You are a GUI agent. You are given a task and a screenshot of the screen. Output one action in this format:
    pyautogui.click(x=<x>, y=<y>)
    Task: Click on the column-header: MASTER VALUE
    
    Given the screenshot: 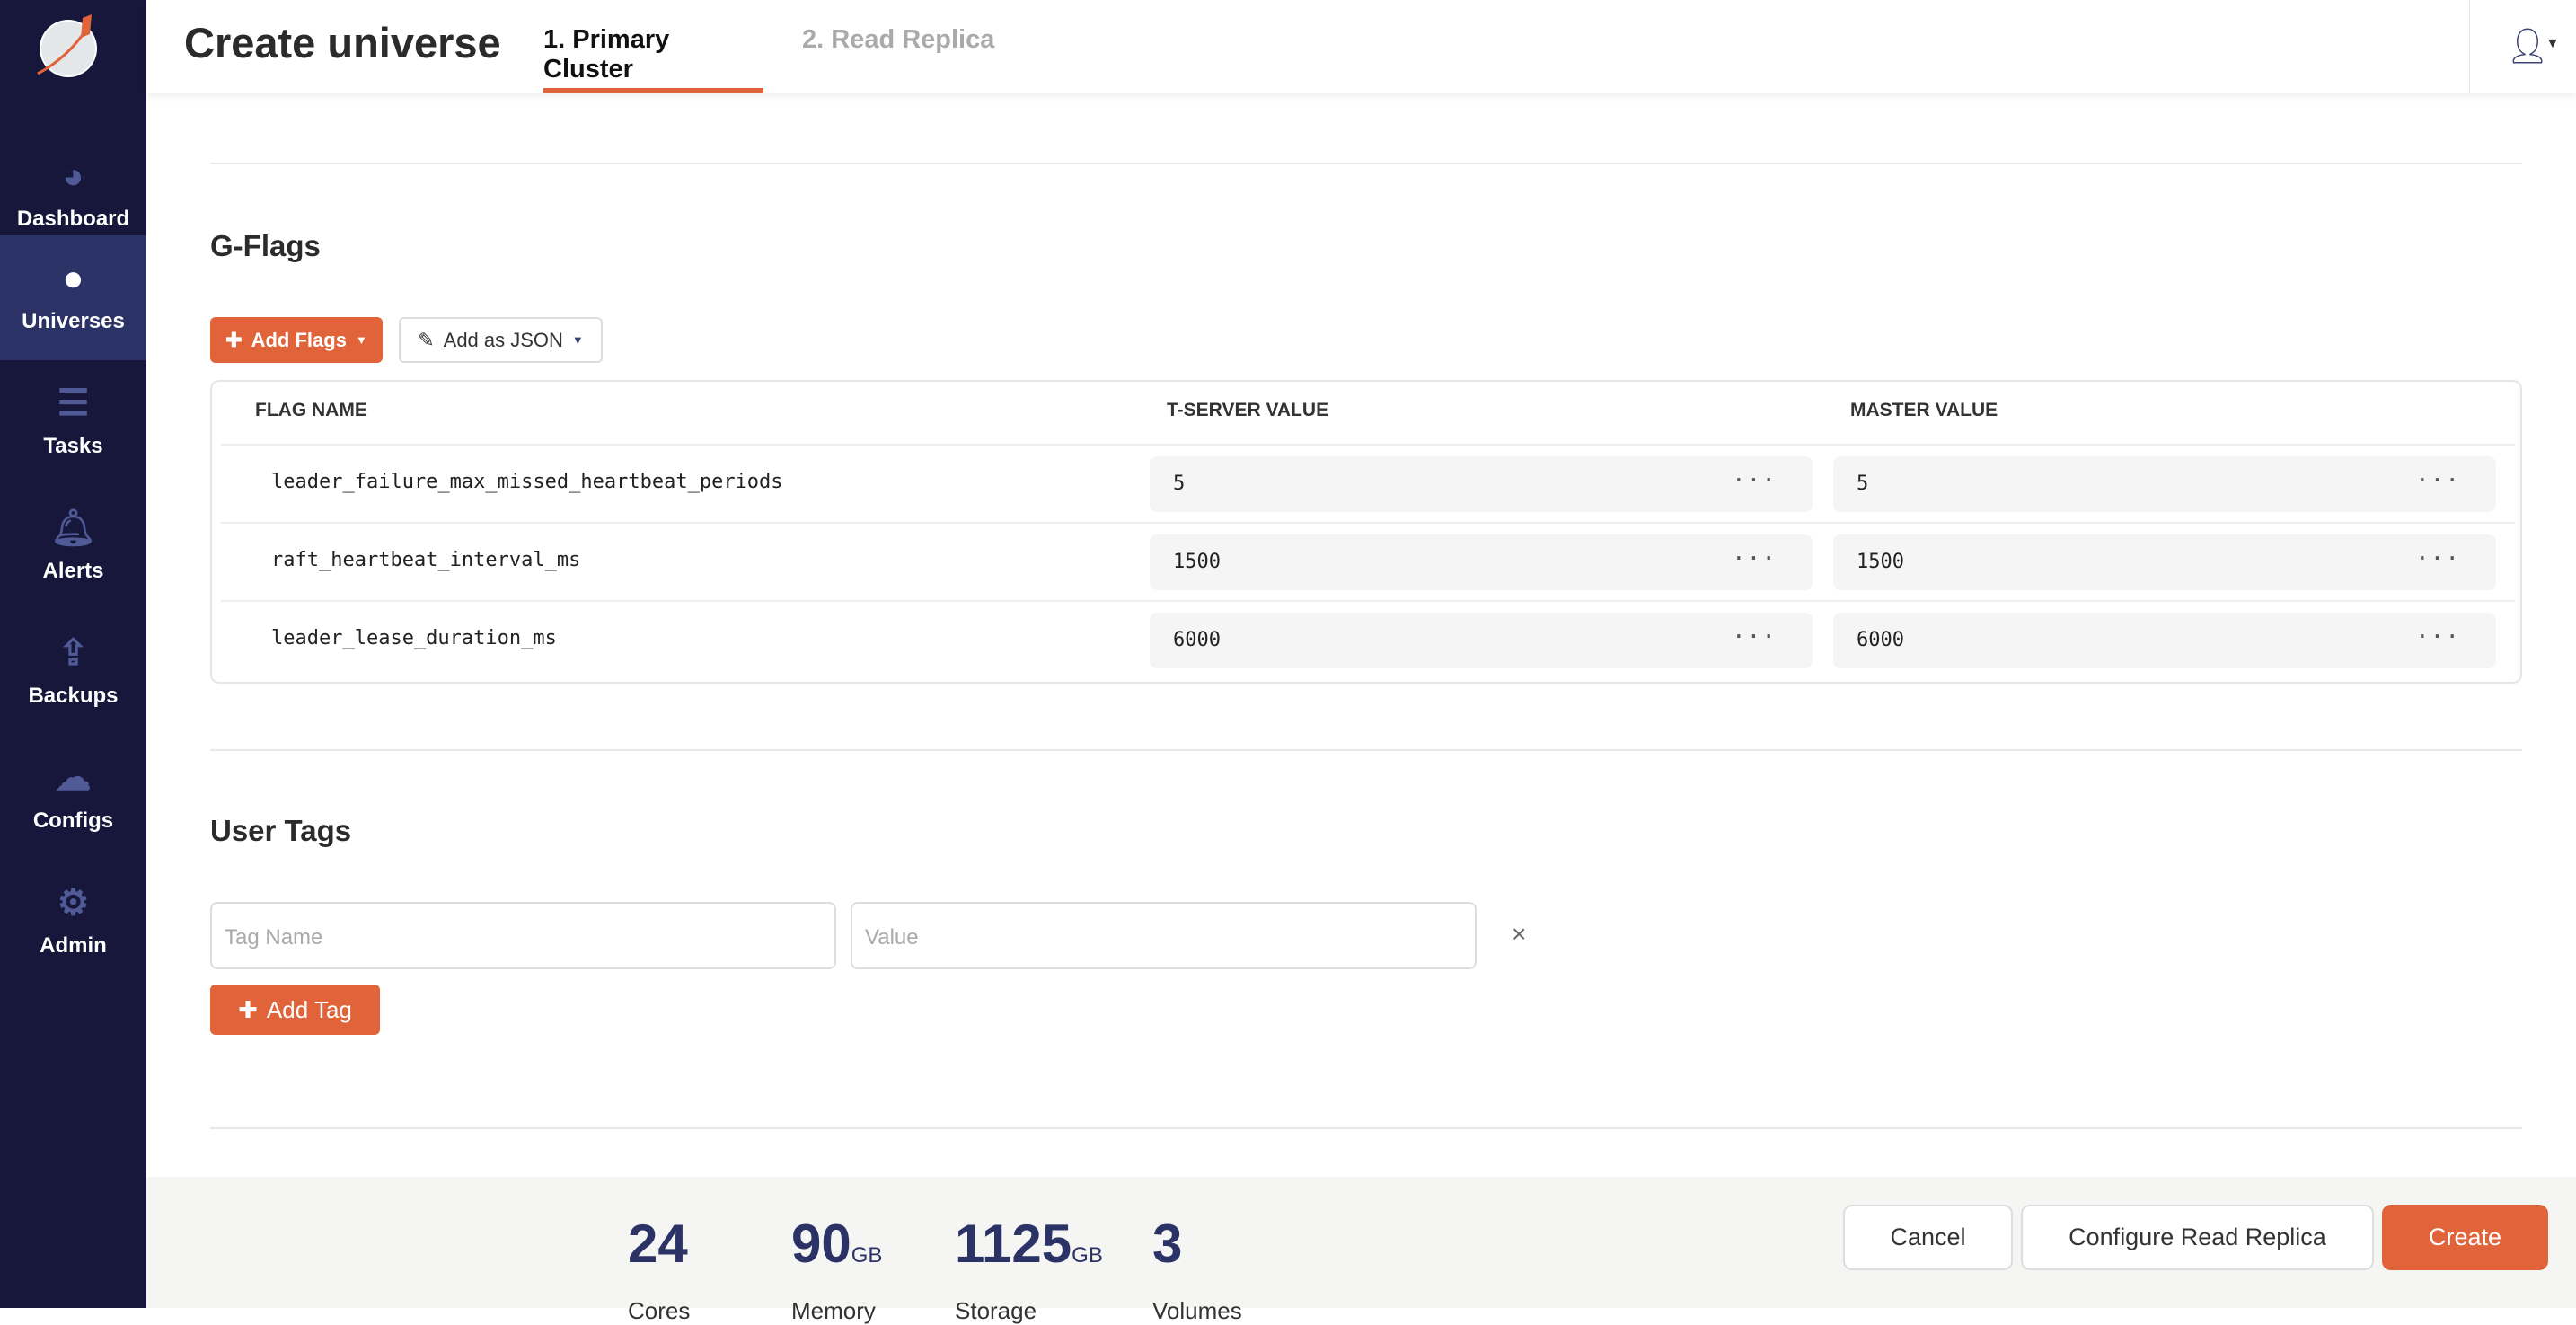 What is the action you would take?
    pyautogui.click(x=1924, y=410)
    